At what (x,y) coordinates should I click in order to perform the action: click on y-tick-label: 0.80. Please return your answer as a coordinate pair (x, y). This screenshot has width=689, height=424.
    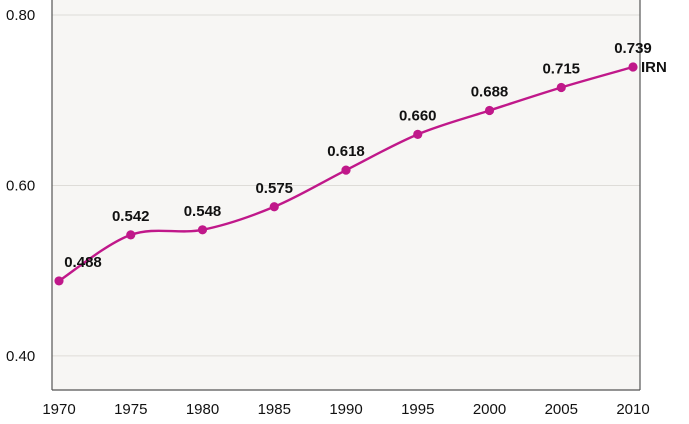
    Looking at the image, I should click on (20, 15).